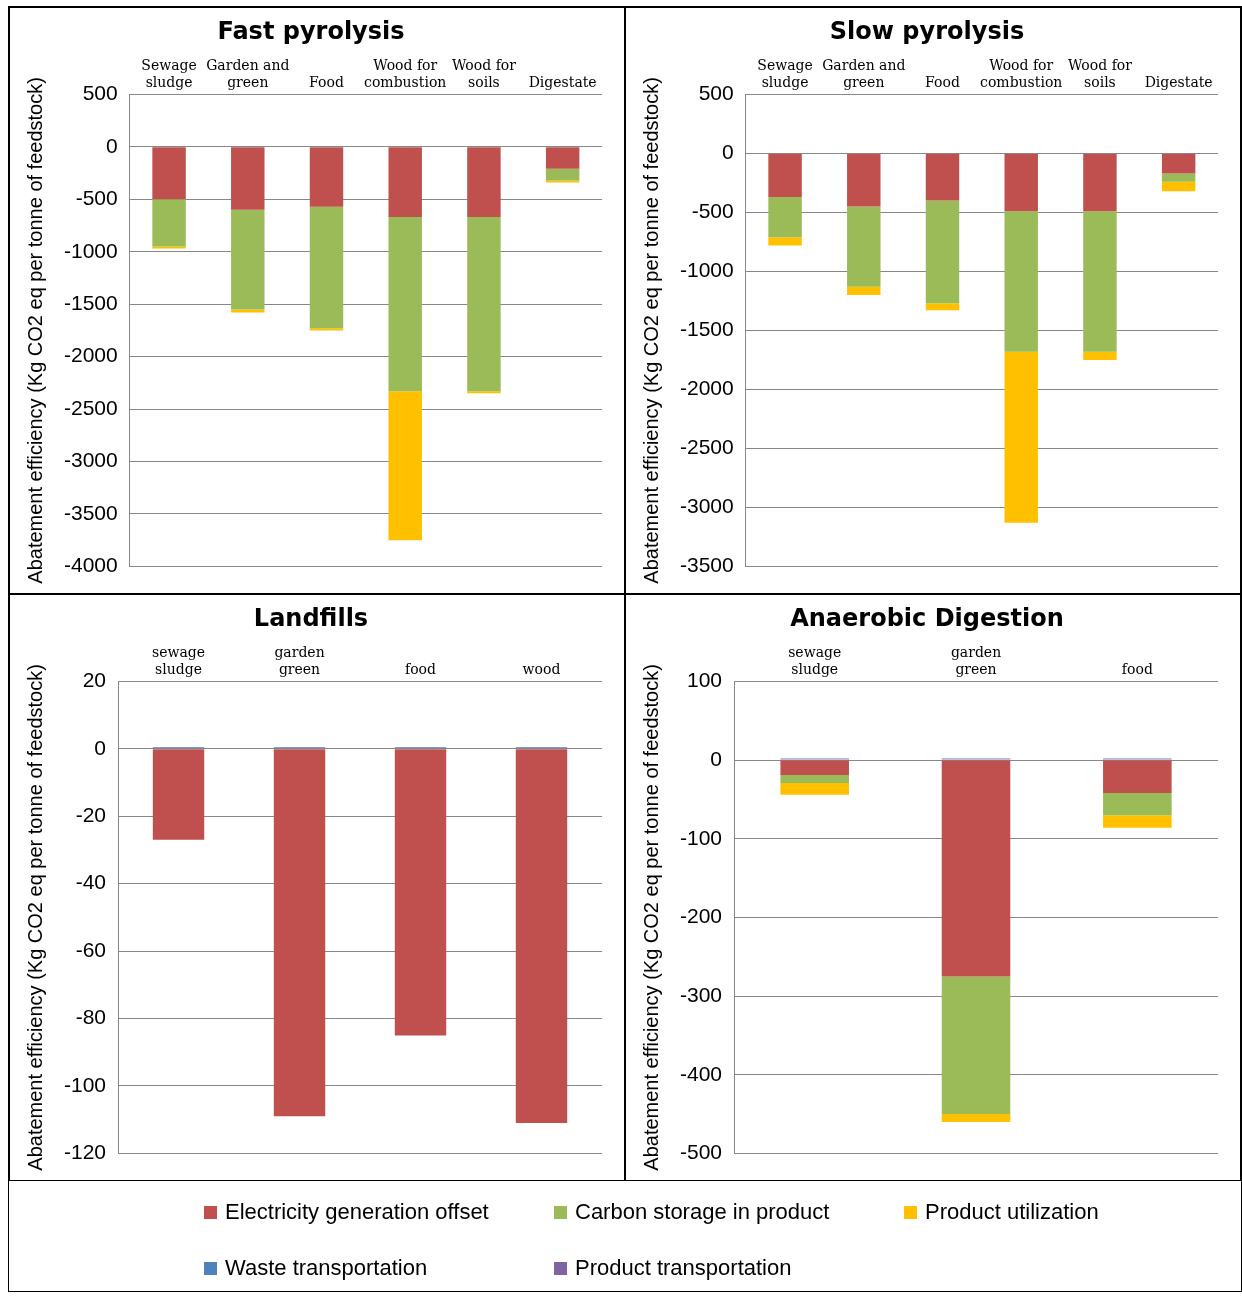 The width and height of the screenshot is (1242, 1298). What do you see at coordinates (927, 617) in the screenshot?
I see `chart-title: Anaerobic Digestion` at bounding box center [927, 617].